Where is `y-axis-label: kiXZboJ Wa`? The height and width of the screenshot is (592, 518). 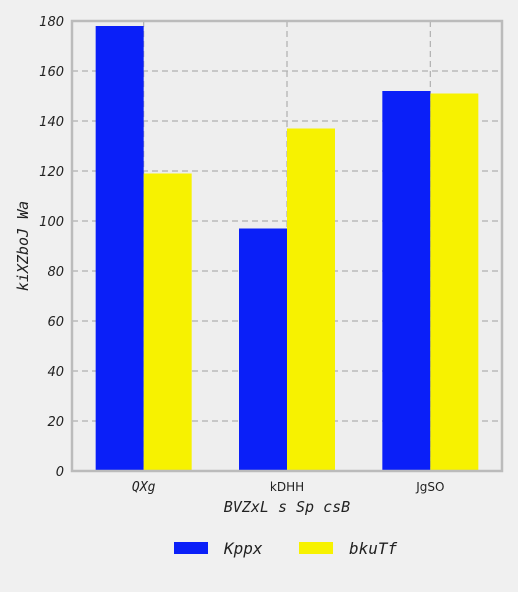 y-axis-label: kiXZboJ Wa is located at coordinates (23, 246).